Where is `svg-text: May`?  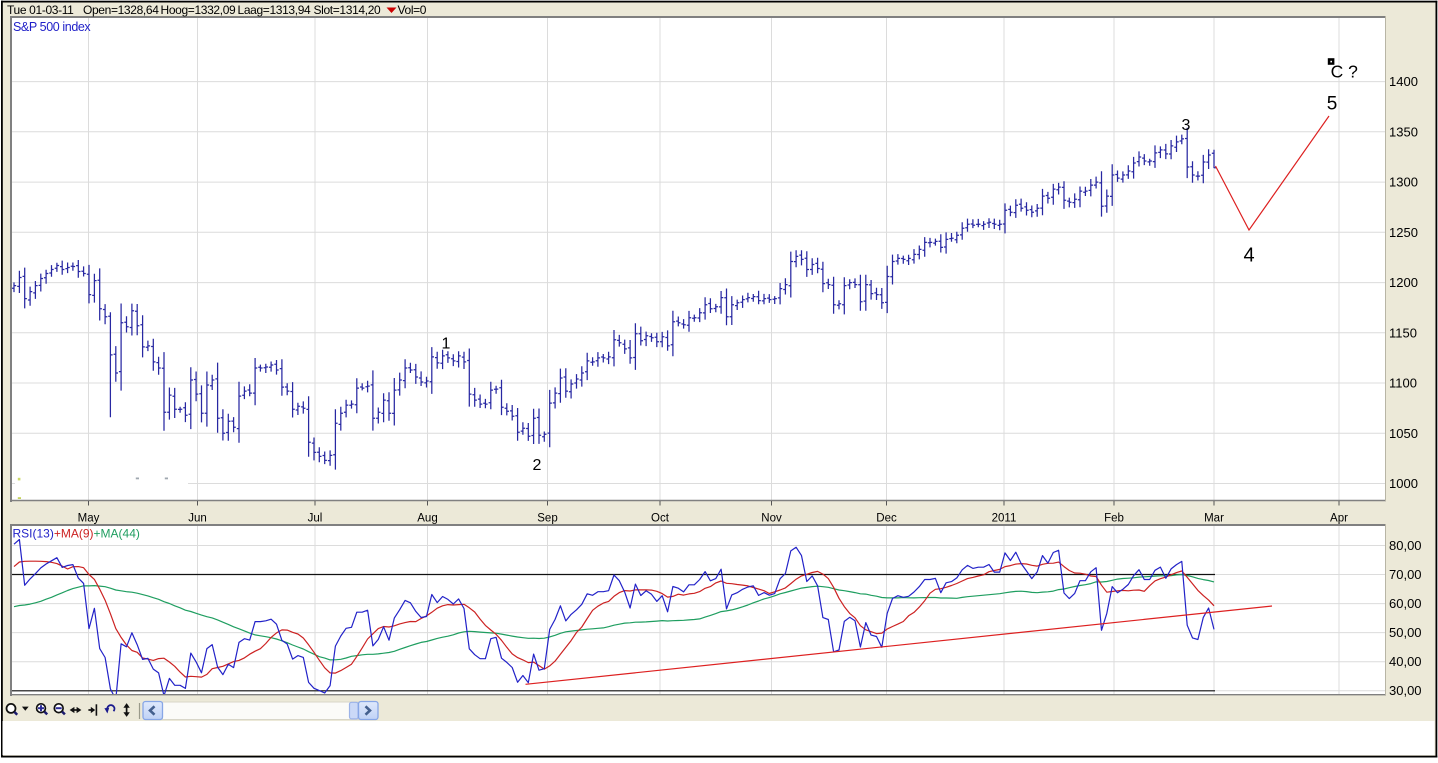 svg-text: May is located at coordinates (89, 519).